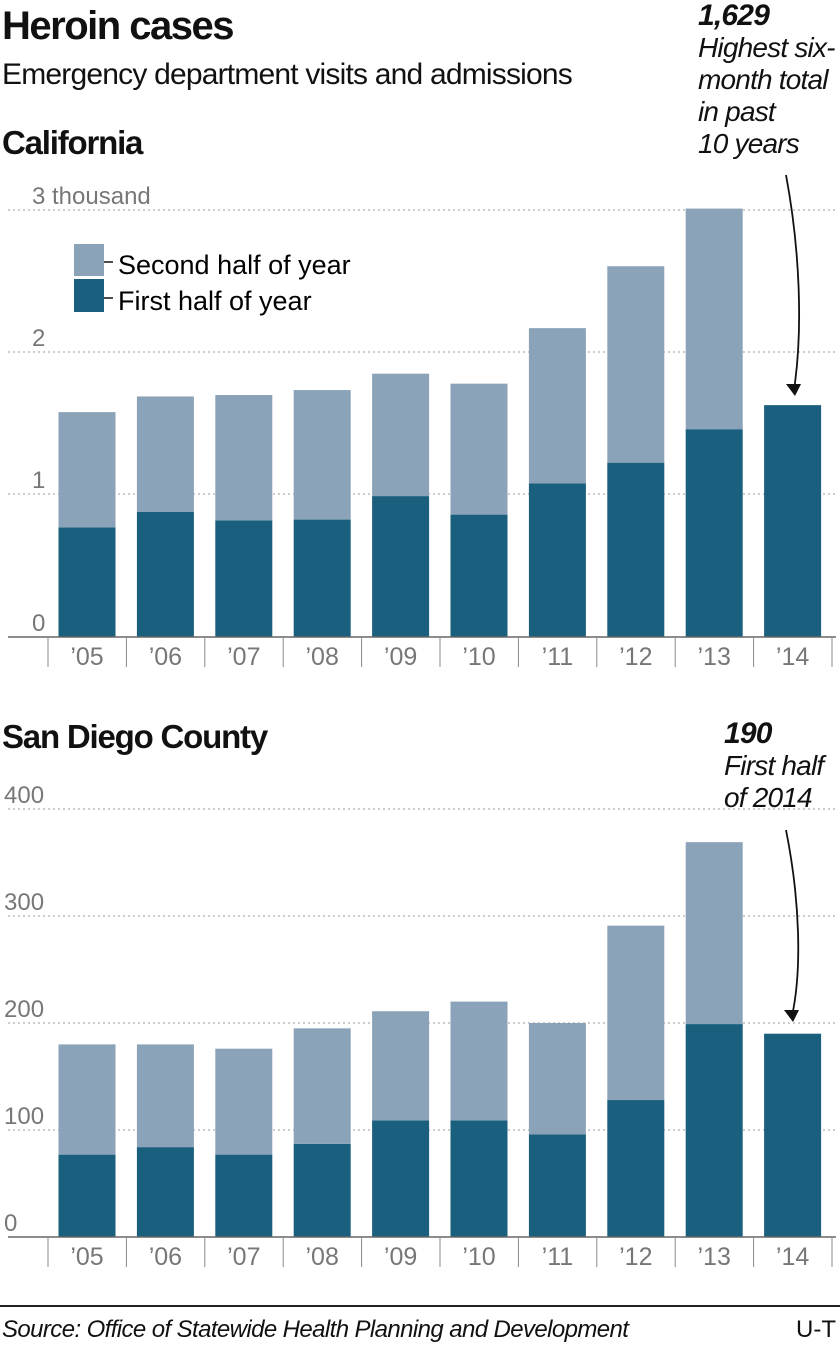 The height and width of the screenshot is (1347, 840). What do you see at coordinates (234, 265) in the screenshot?
I see `legend-label-second-half: Second half of year` at bounding box center [234, 265].